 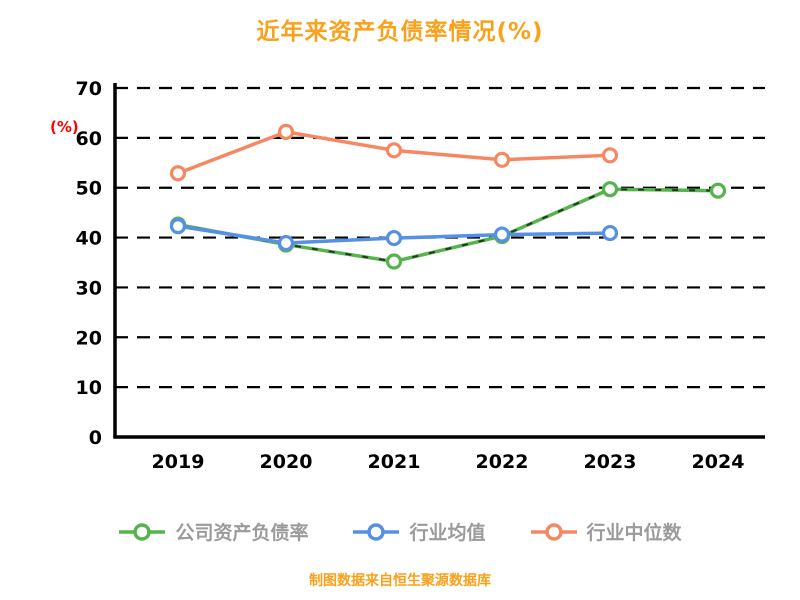 I want to click on legend-item-industry-median: 行业中位数, so click(x=606, y=531).